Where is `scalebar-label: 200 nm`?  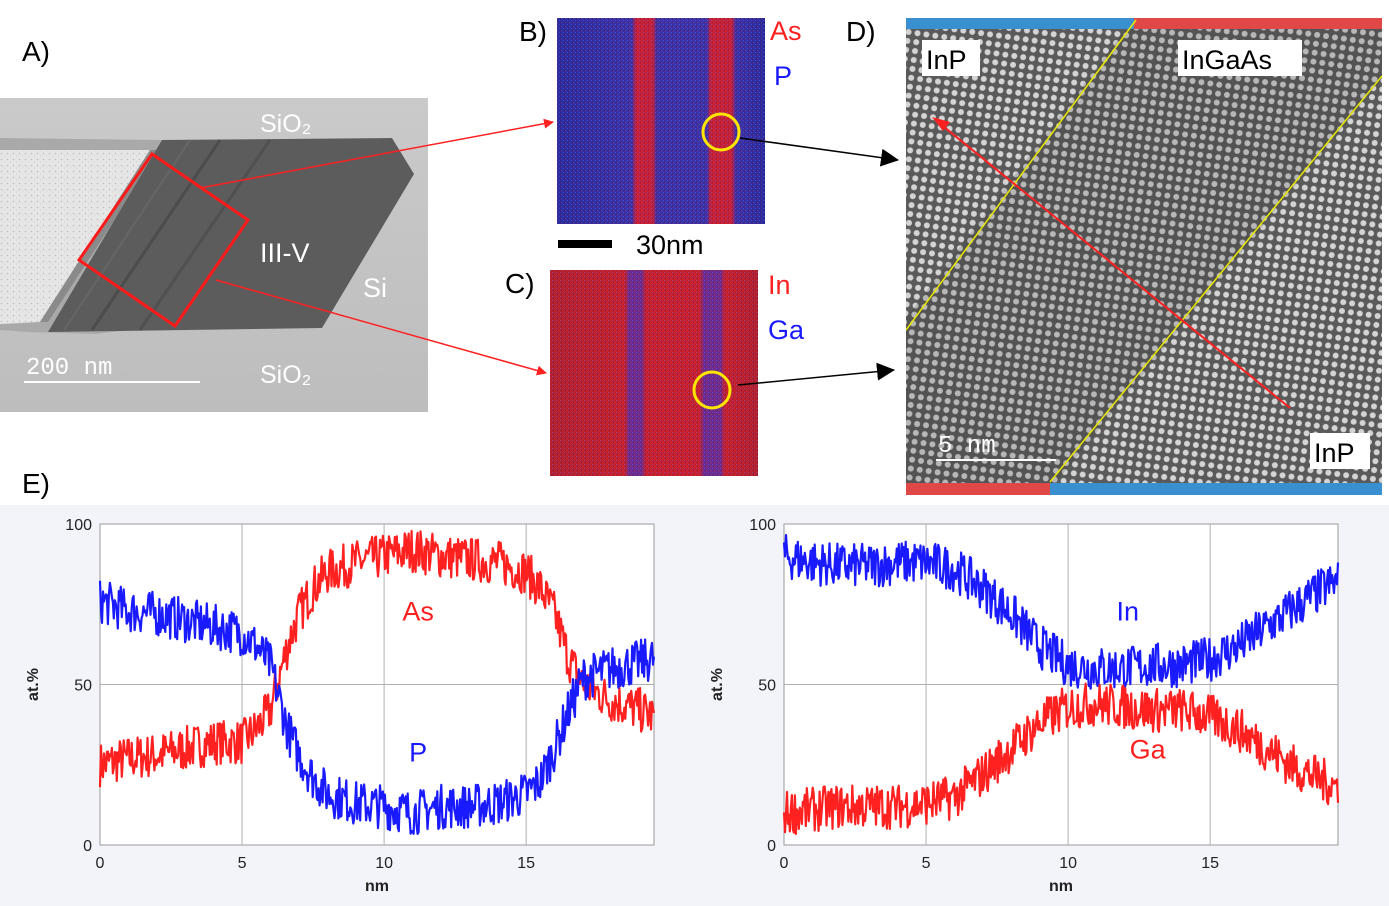 scalebar-label: 200 nm is located at coordinates (69, 368).